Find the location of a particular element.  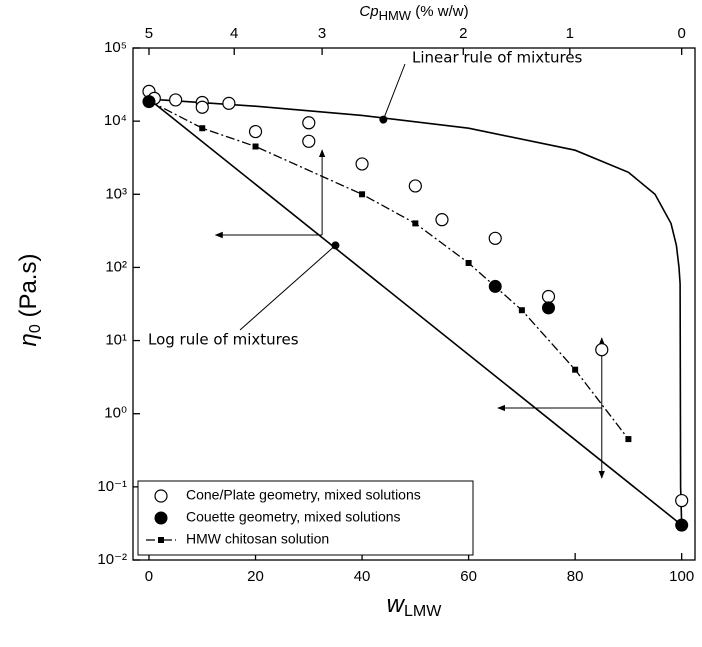

y-tick-label: 10⁰ is located at coordinates (115, 413).